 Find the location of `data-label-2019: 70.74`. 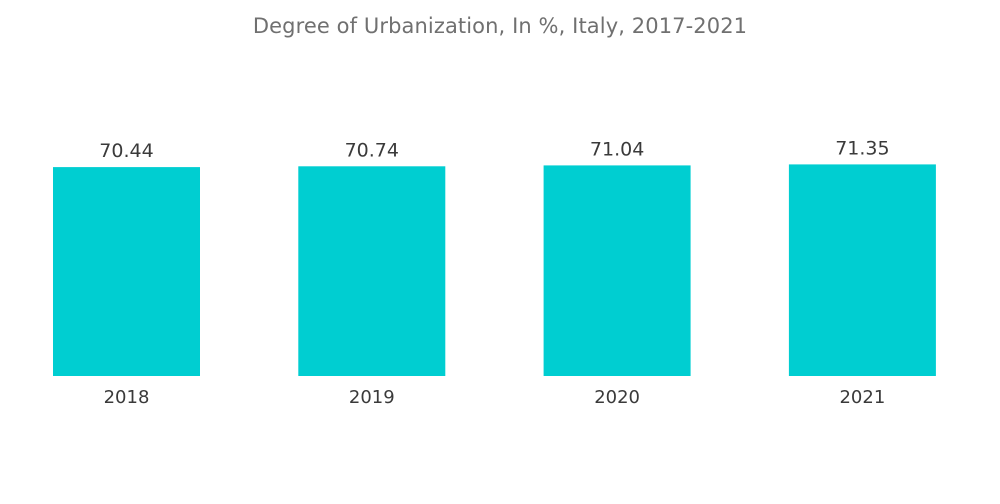

data-label-2019: 70.74 is located at coordinates (372, 150).